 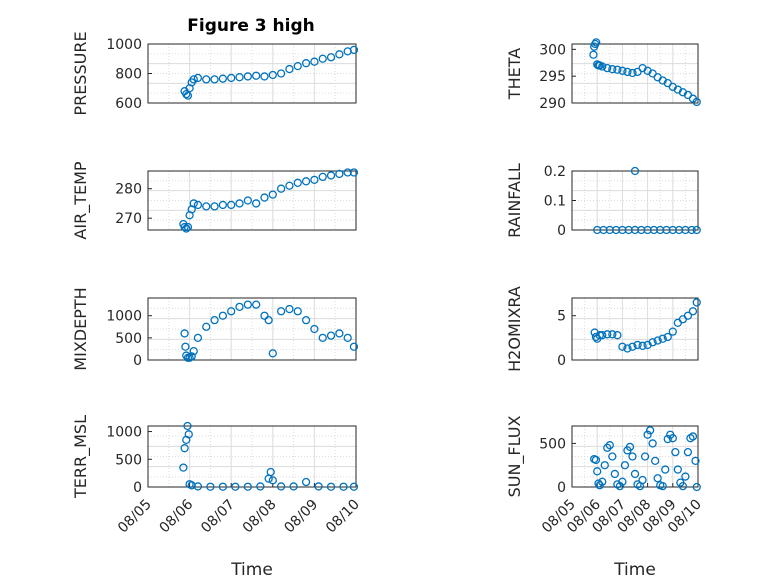 I want to click on subplot-mixdepth: 0 500 1000 MIXDEPTH, so click(x=215, y=329).